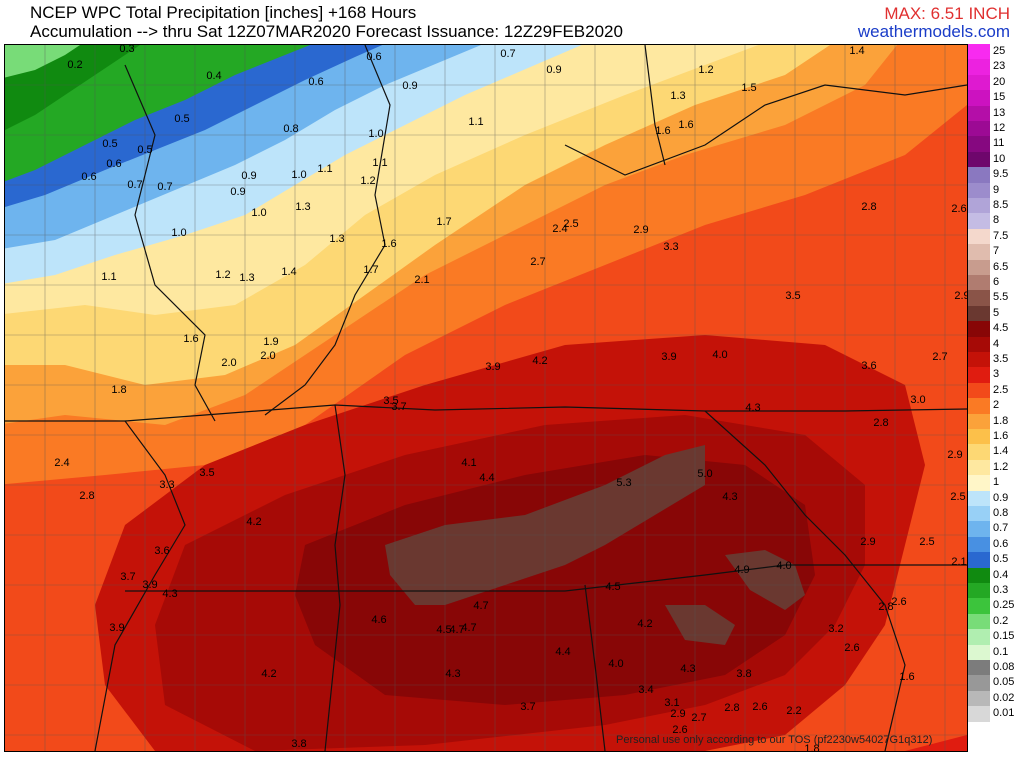 Image resolution: width=1024 pixels, height=768 pixels. I want to click on colorbar-entry: 1.6, so click(996, 437).